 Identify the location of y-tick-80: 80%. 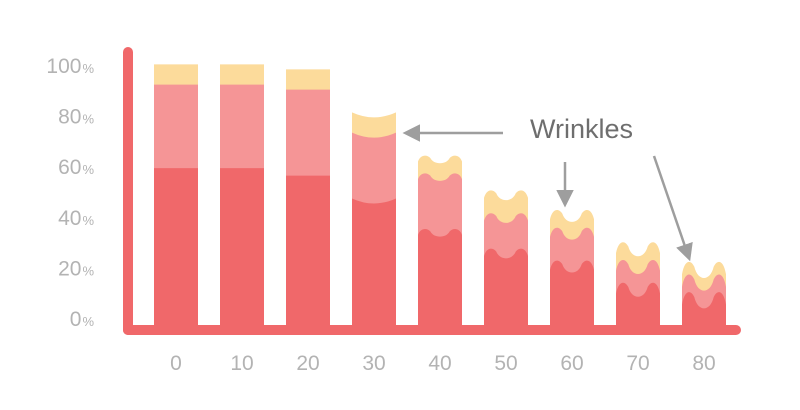
(76, 117).